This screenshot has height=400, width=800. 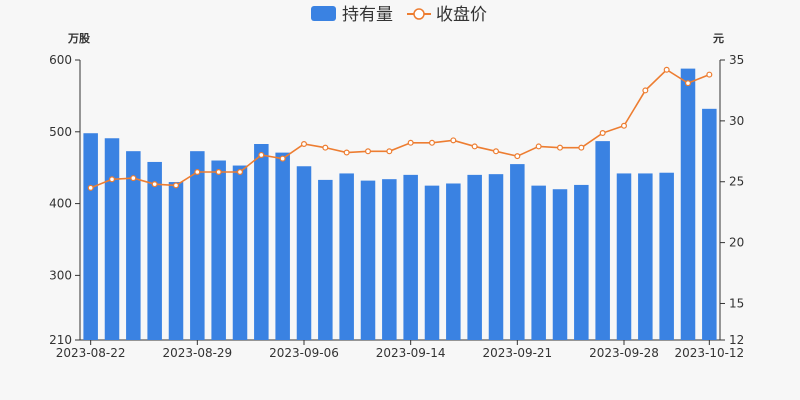 I want to click on legend-line-marker, so click(x=419, y=14).